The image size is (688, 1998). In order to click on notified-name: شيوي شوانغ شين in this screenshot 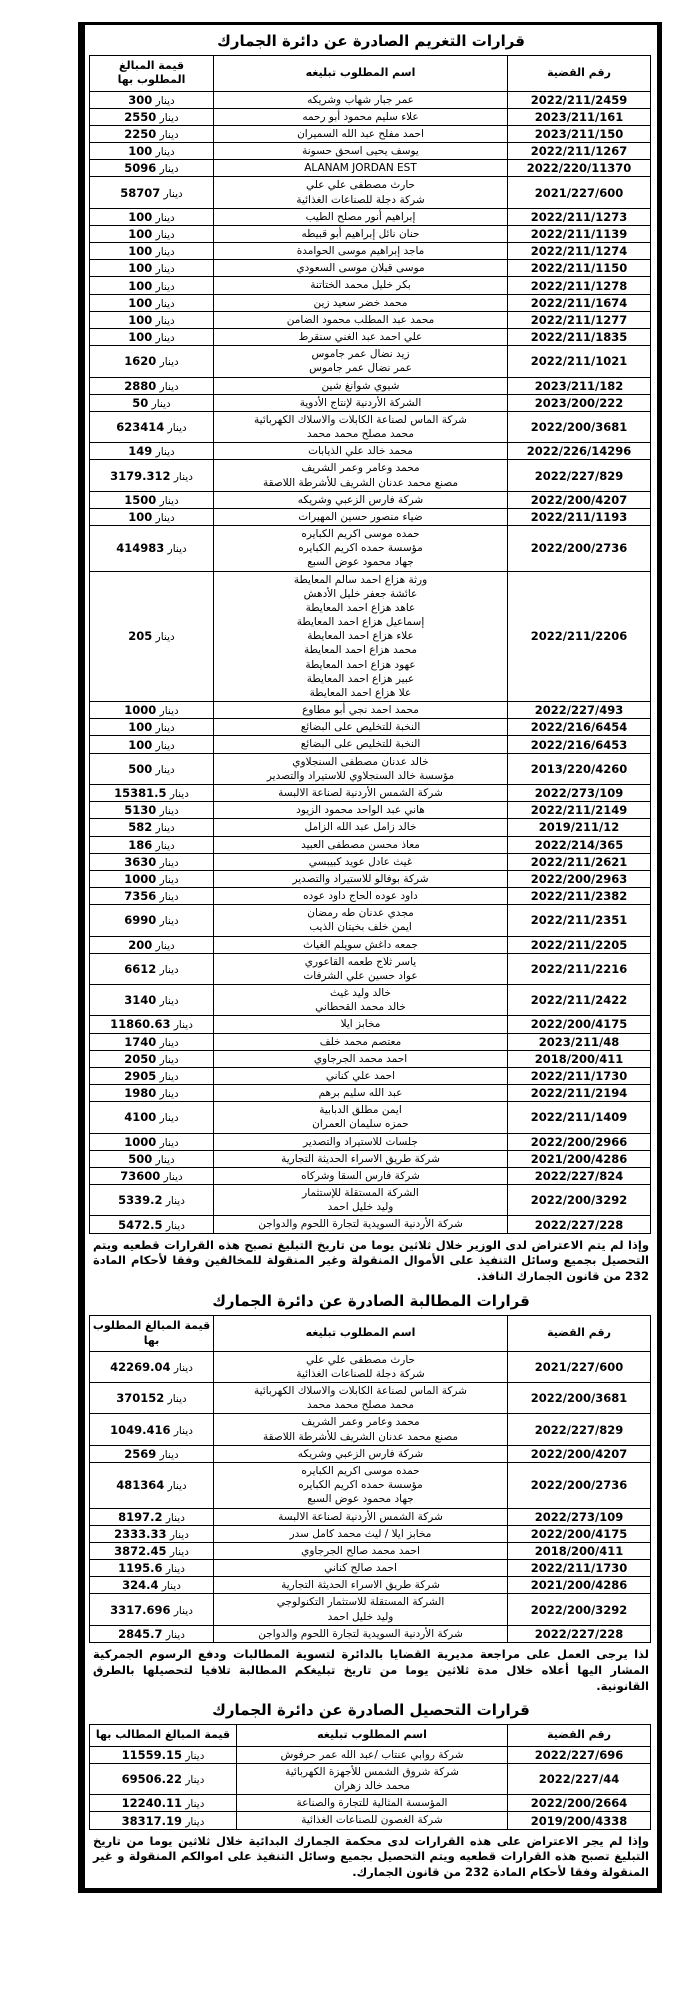, I will do `click(360, 385)`.